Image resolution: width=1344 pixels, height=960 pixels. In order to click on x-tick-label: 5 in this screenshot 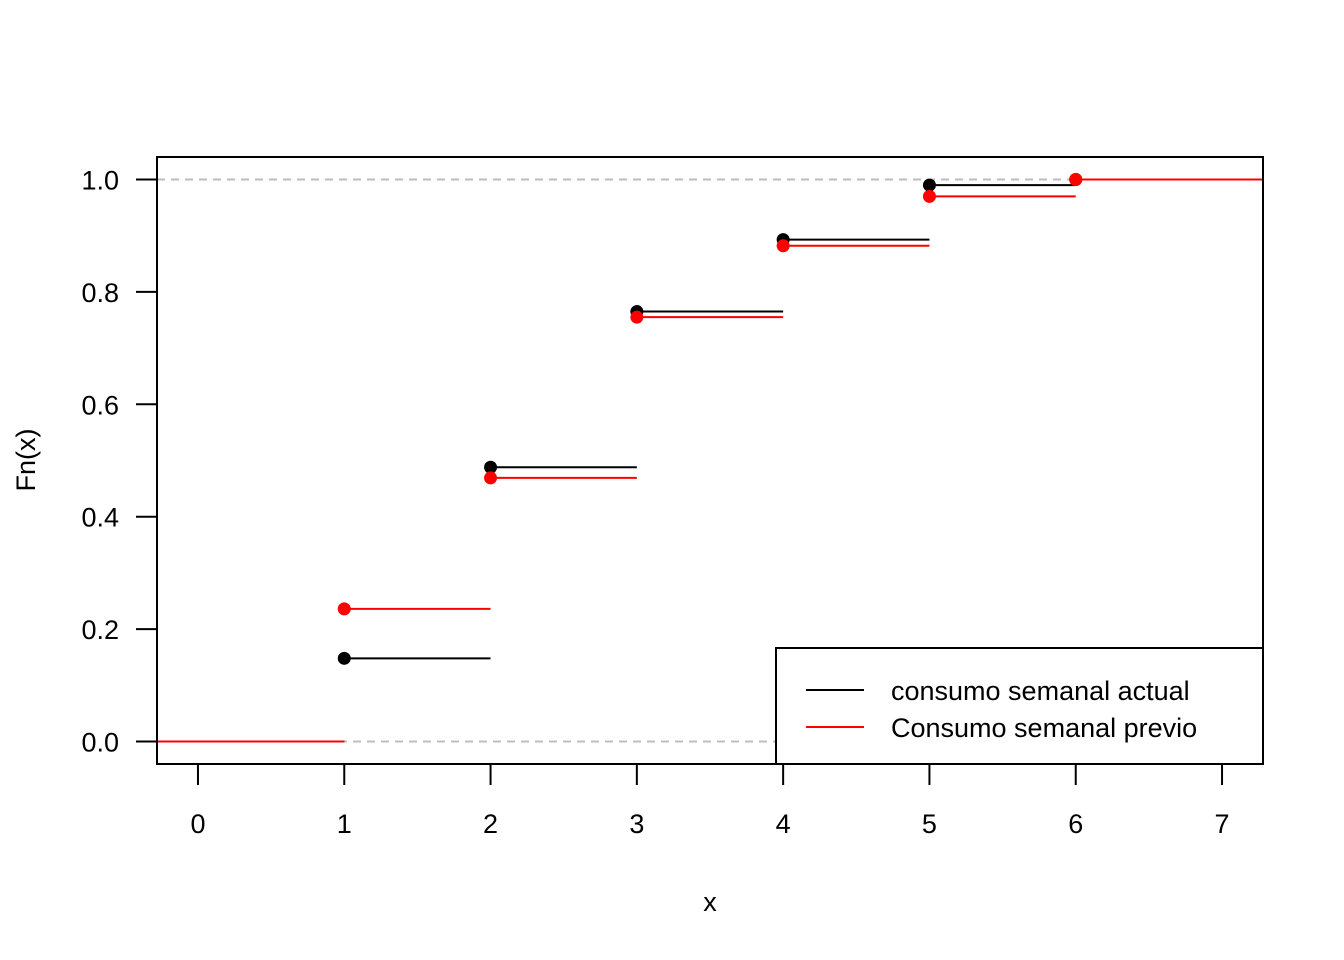, I will do `click(929, 824)`.